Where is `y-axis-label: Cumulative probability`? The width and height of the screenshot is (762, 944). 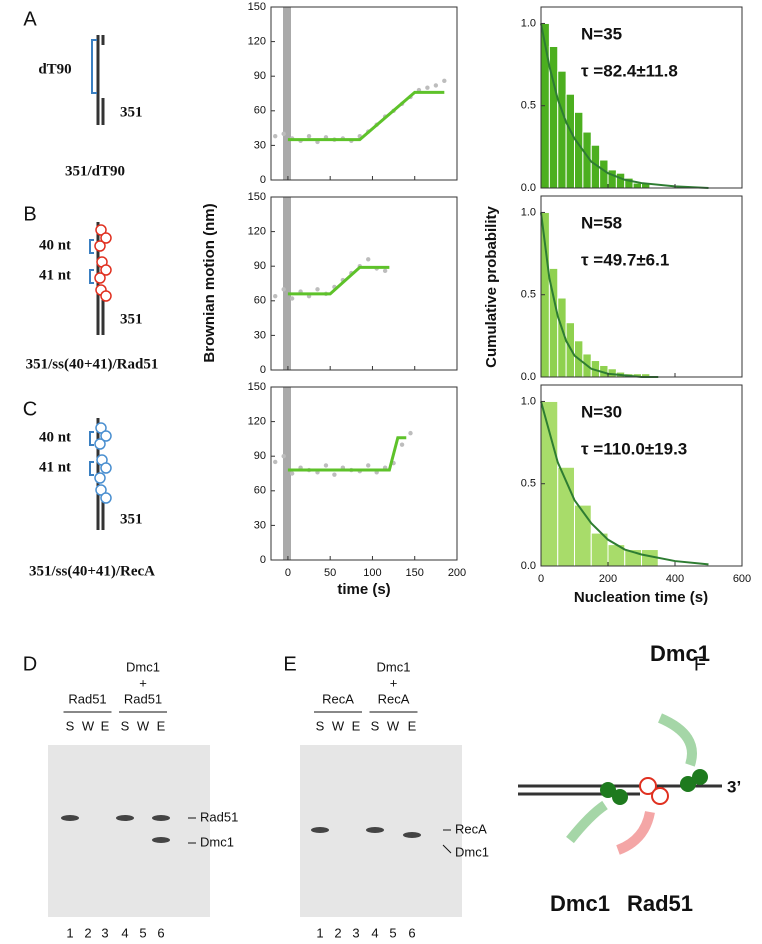 y-axis-label: Cumulative probability is located at coordinates (491, 287).